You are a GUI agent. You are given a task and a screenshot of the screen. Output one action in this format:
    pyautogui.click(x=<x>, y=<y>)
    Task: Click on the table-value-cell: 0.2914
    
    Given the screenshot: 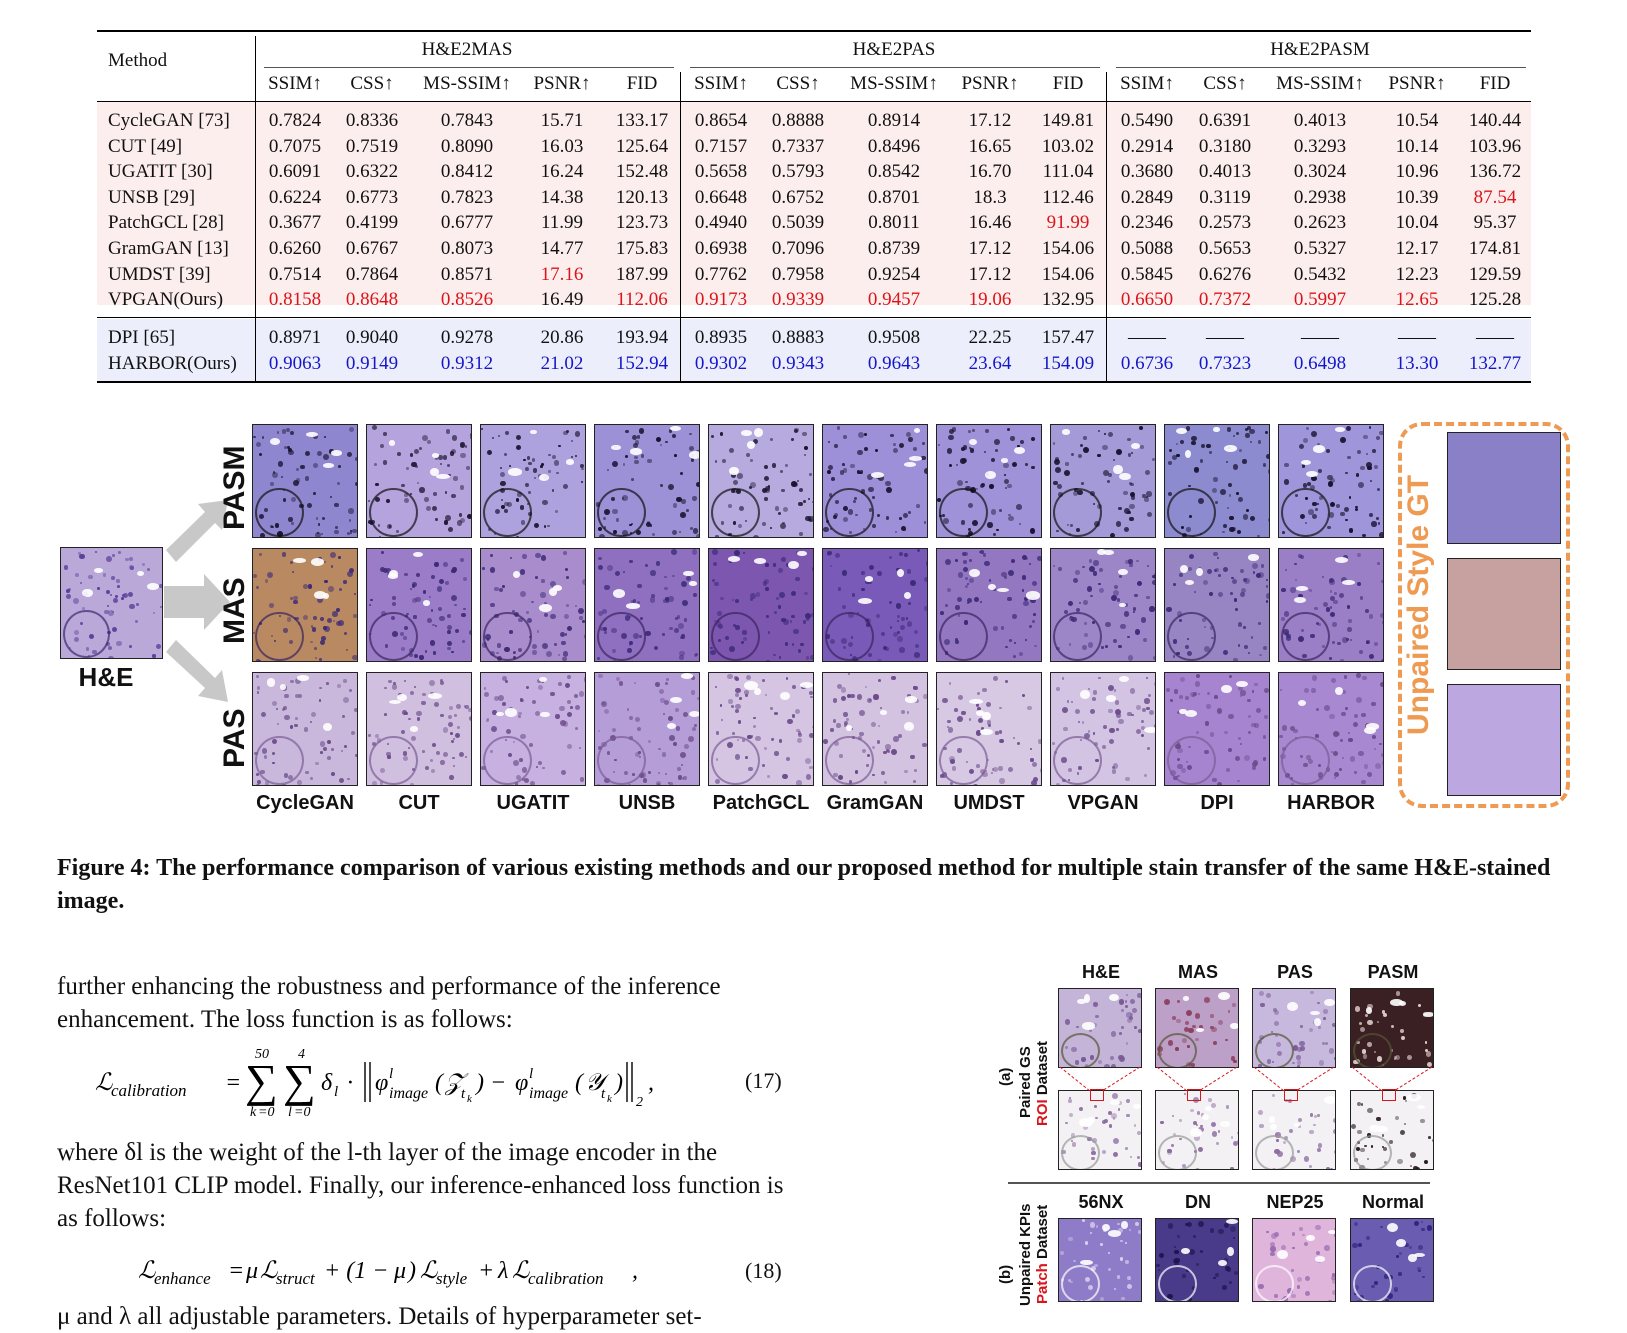 What is the action you would take?
    pyautogui.click(x=1147, y=146)
    